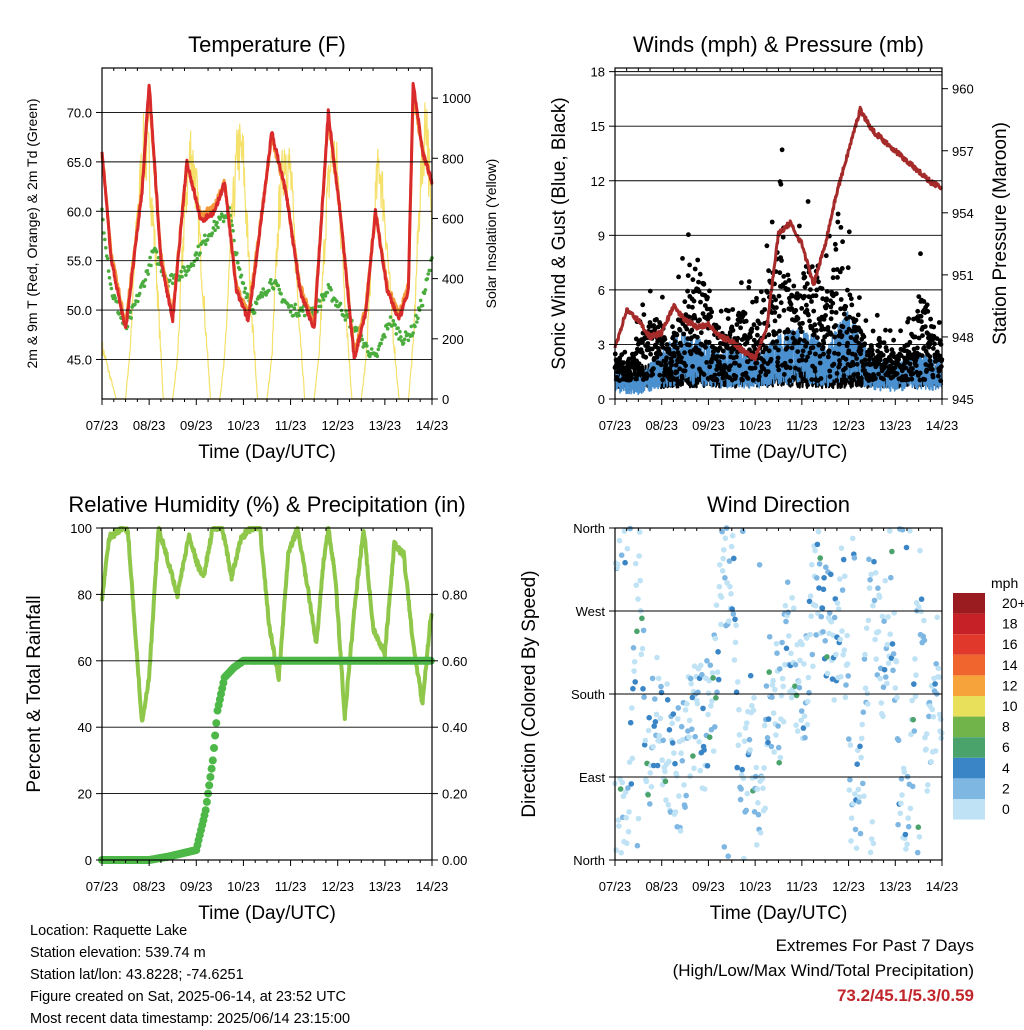 Image resolution: width=1024 pixels, height=1030 pixels. I want to click on y-tick-label: 50.0, so click(79, 310).